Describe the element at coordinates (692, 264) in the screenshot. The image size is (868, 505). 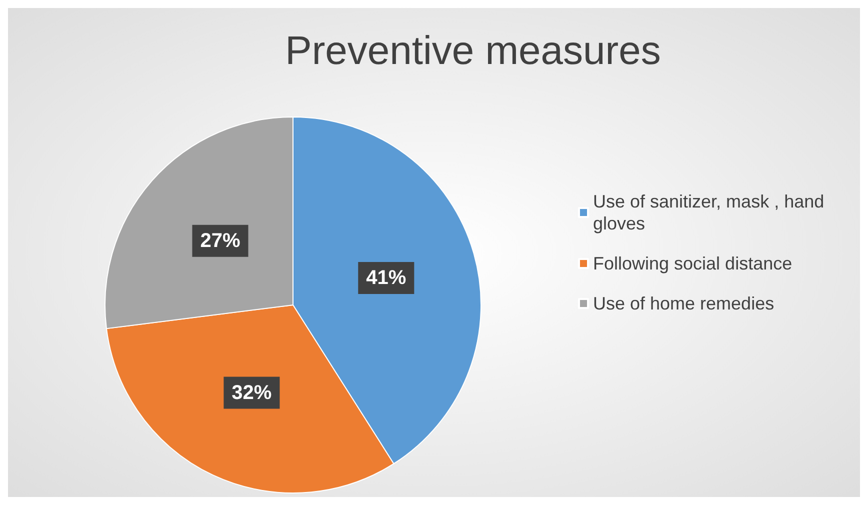
I see `legend-label: Following social distance` at that location.